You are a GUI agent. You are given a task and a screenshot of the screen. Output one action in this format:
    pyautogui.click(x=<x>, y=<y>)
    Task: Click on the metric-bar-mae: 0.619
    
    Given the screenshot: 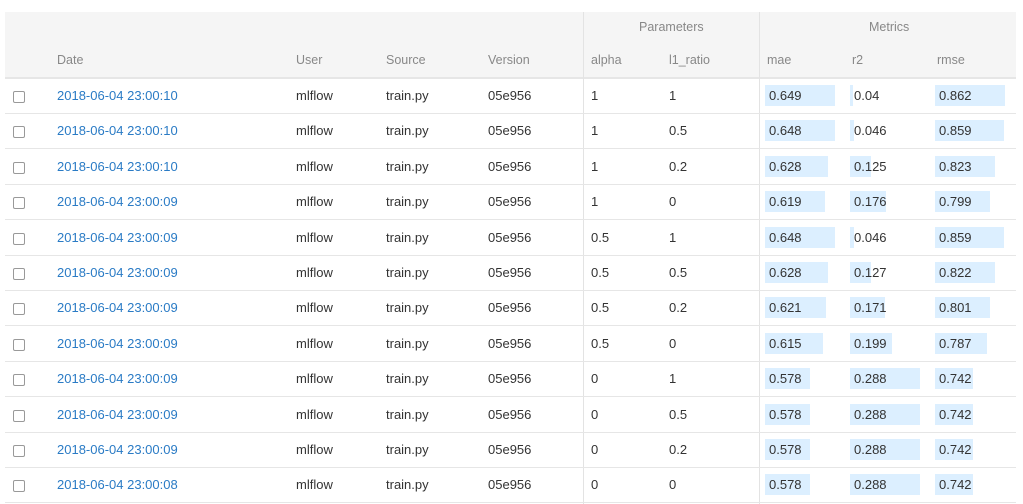 What is the action you would take?
    pyautogui.click(x=795, y=202)
    